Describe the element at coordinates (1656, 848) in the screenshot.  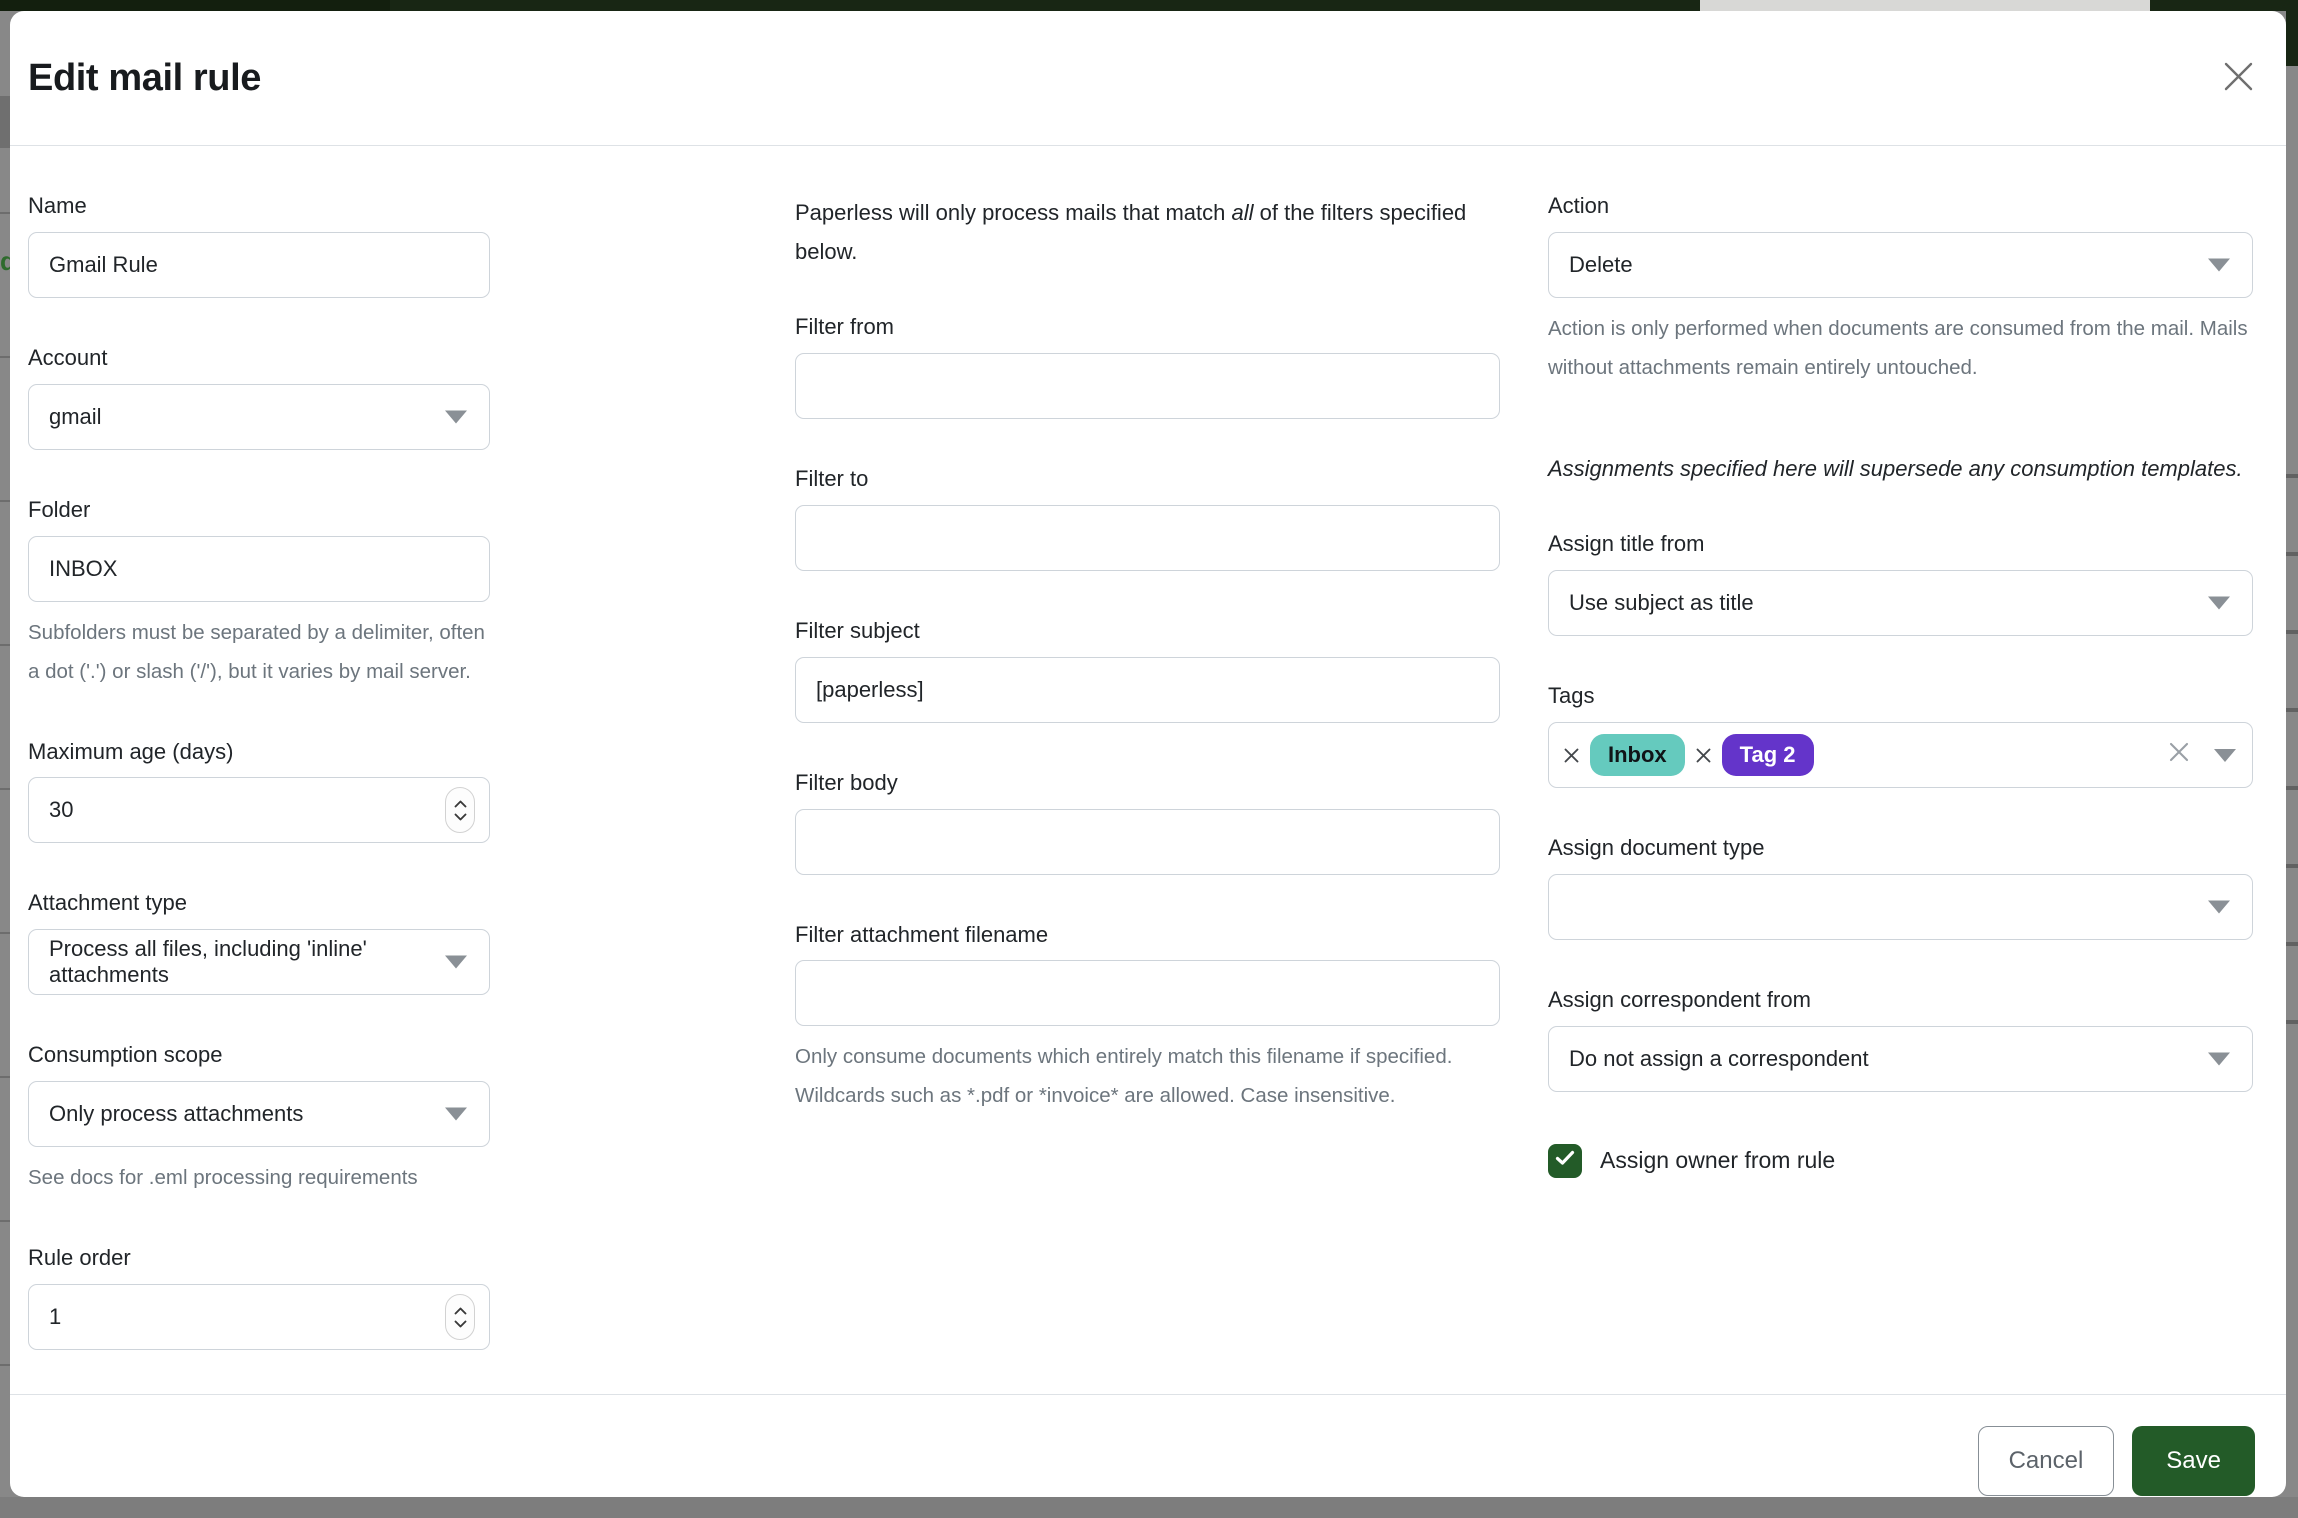
I see `assign-document-type-label: Assign document type` at that location.